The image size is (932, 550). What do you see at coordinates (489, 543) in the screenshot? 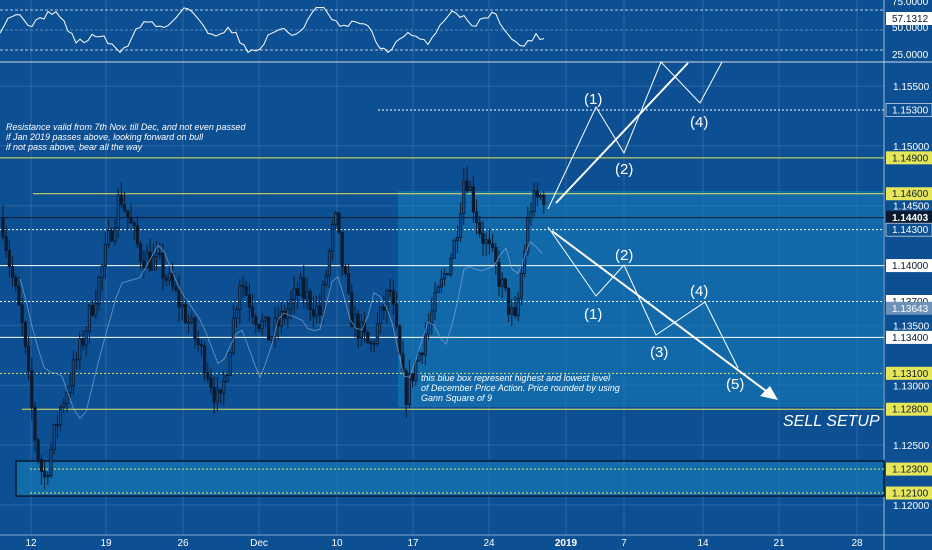
I see `time-tick-label: 24` at bounding box center [489, 543].